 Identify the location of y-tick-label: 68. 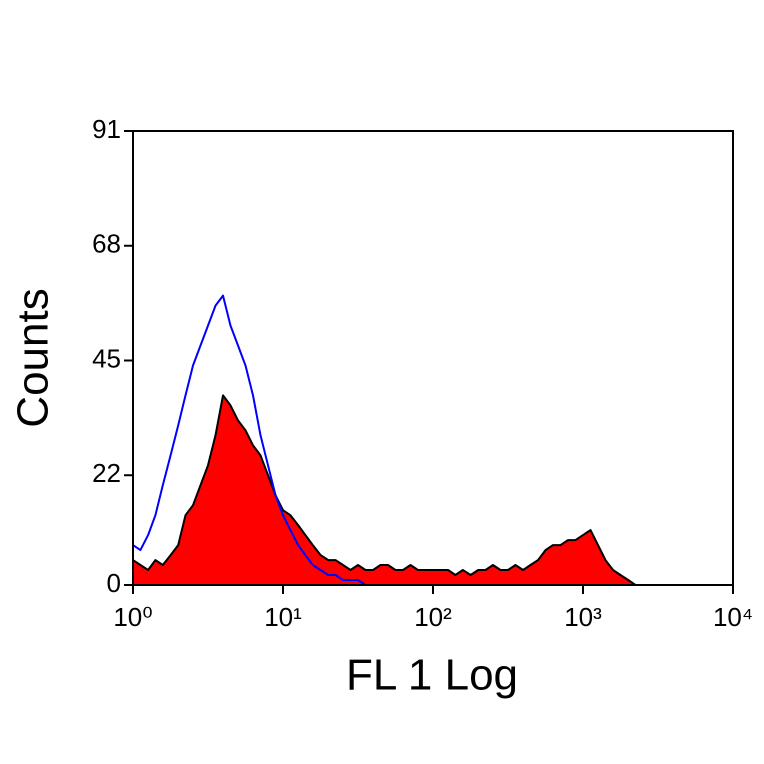
(106, 244).